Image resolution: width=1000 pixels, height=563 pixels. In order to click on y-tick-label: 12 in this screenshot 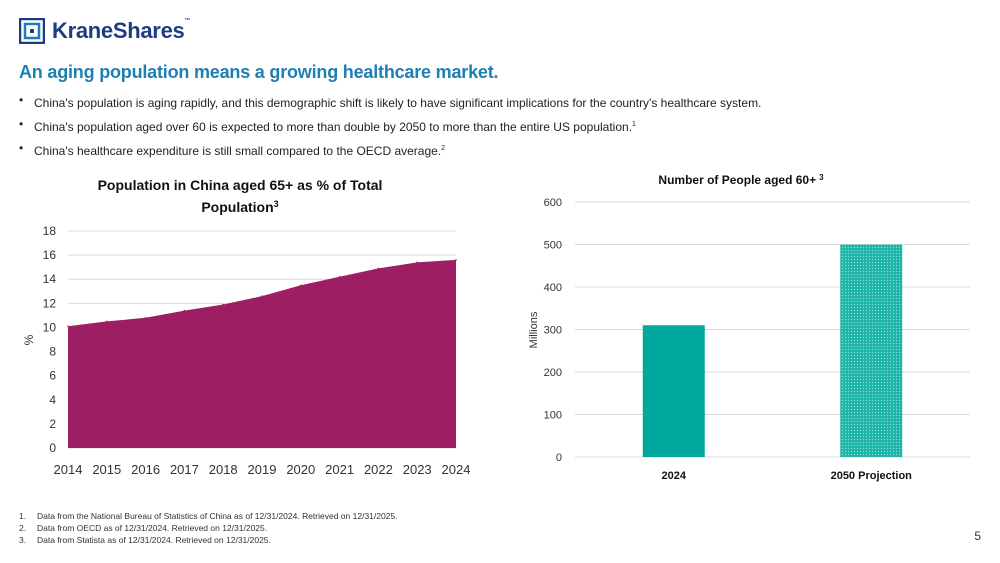, I will do `click(50, 303)`.